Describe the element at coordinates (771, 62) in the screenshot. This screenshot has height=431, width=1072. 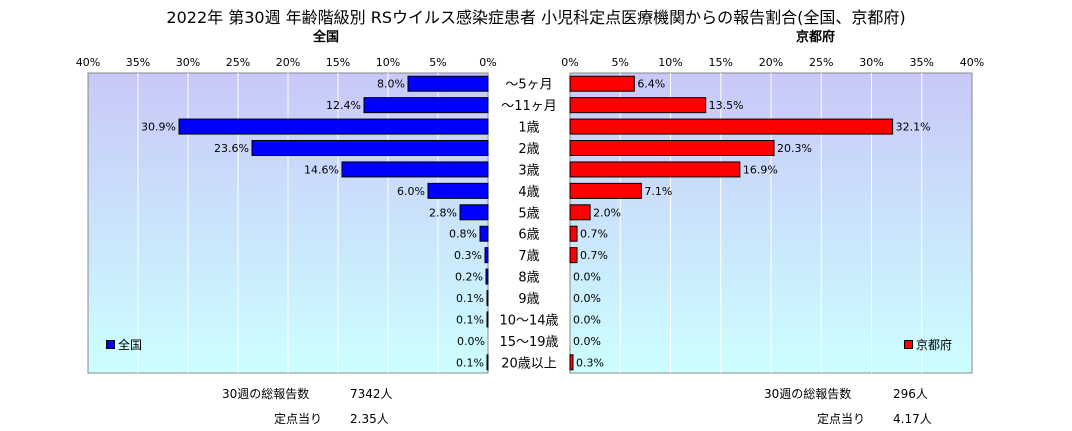
I see `kyoto-tick-label: 20%` at that location.